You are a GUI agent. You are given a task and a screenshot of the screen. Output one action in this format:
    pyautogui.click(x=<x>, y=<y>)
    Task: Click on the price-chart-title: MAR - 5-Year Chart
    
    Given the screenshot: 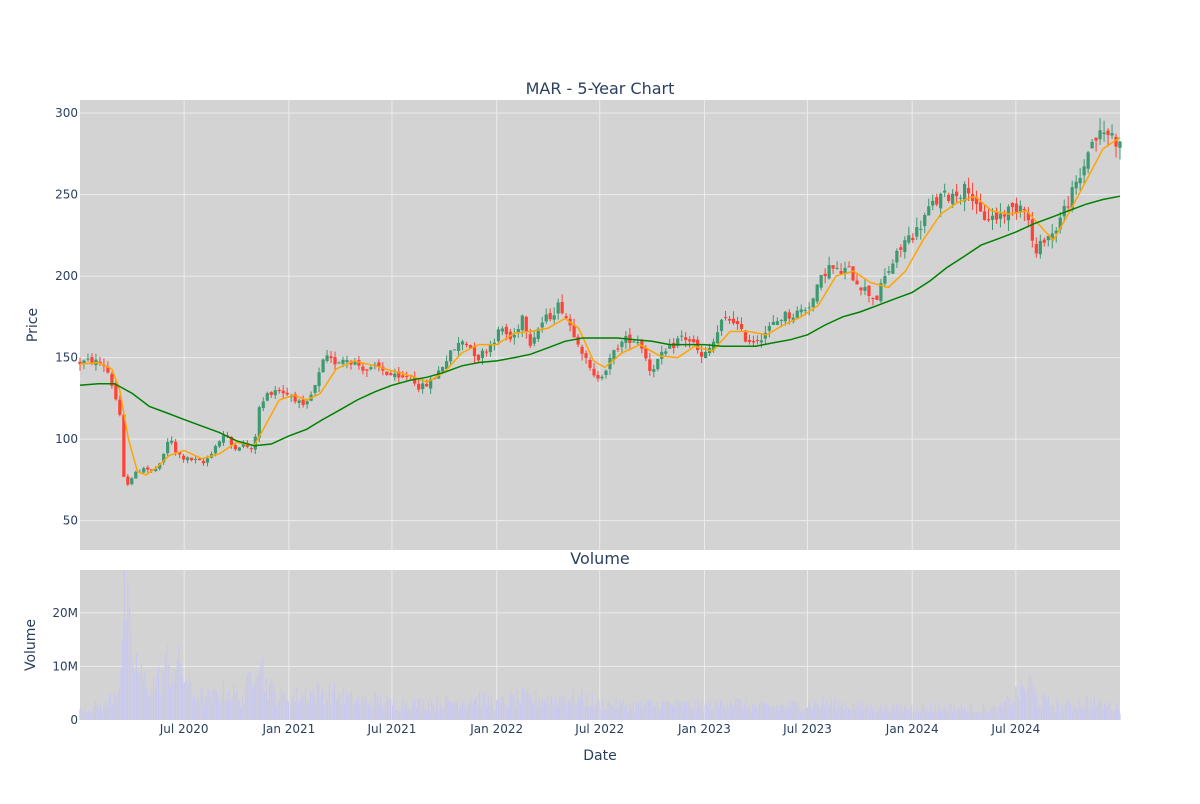 What is the action you would take?
    pyautogui.click(x=600, y=88)
    